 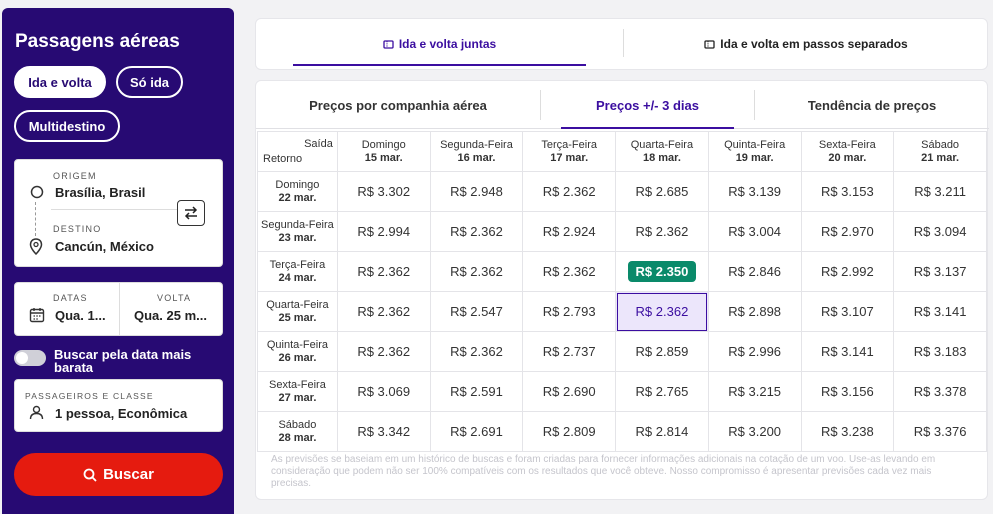 I want to click on route-connector, so click(x=35, y=219).